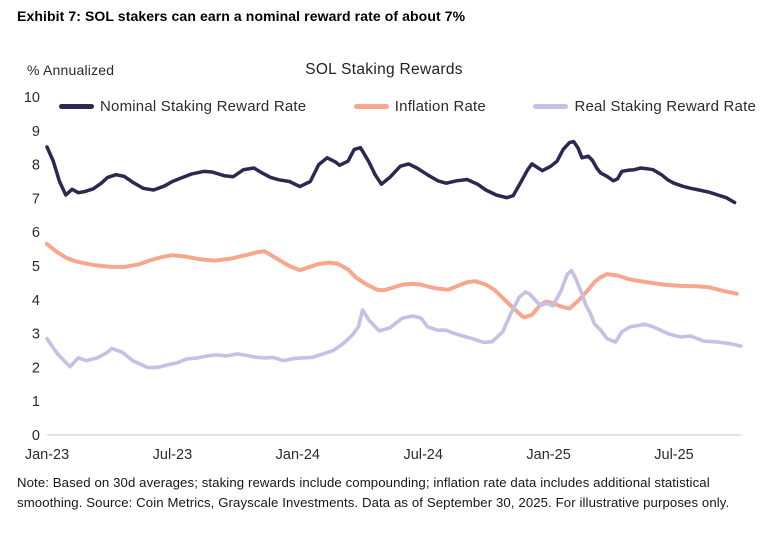 This screenshot has height=548, width=768. Describe the element at coordinates (71, 70) in the screenshot. I see `y-axis-unit-label: % Annualized` at that location.